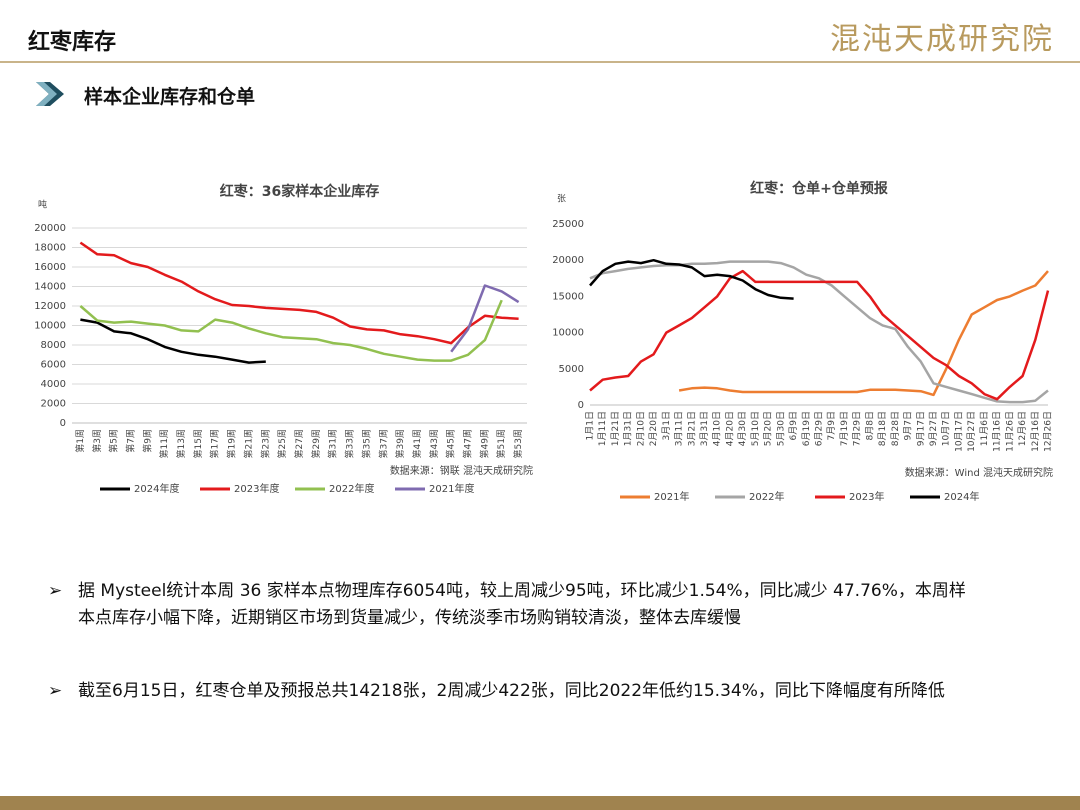  What do you see at coordinates (844, 428) in the screenshot?
I see `x-tick-label: 7月19日` at bounding box center [844, 428].